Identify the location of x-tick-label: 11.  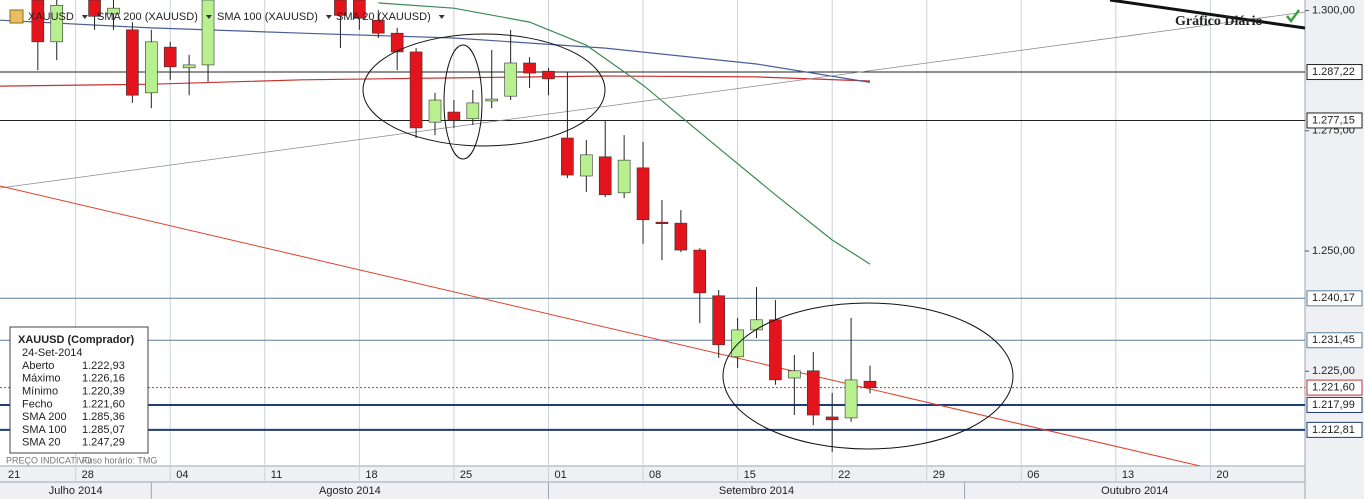
(276, 475).